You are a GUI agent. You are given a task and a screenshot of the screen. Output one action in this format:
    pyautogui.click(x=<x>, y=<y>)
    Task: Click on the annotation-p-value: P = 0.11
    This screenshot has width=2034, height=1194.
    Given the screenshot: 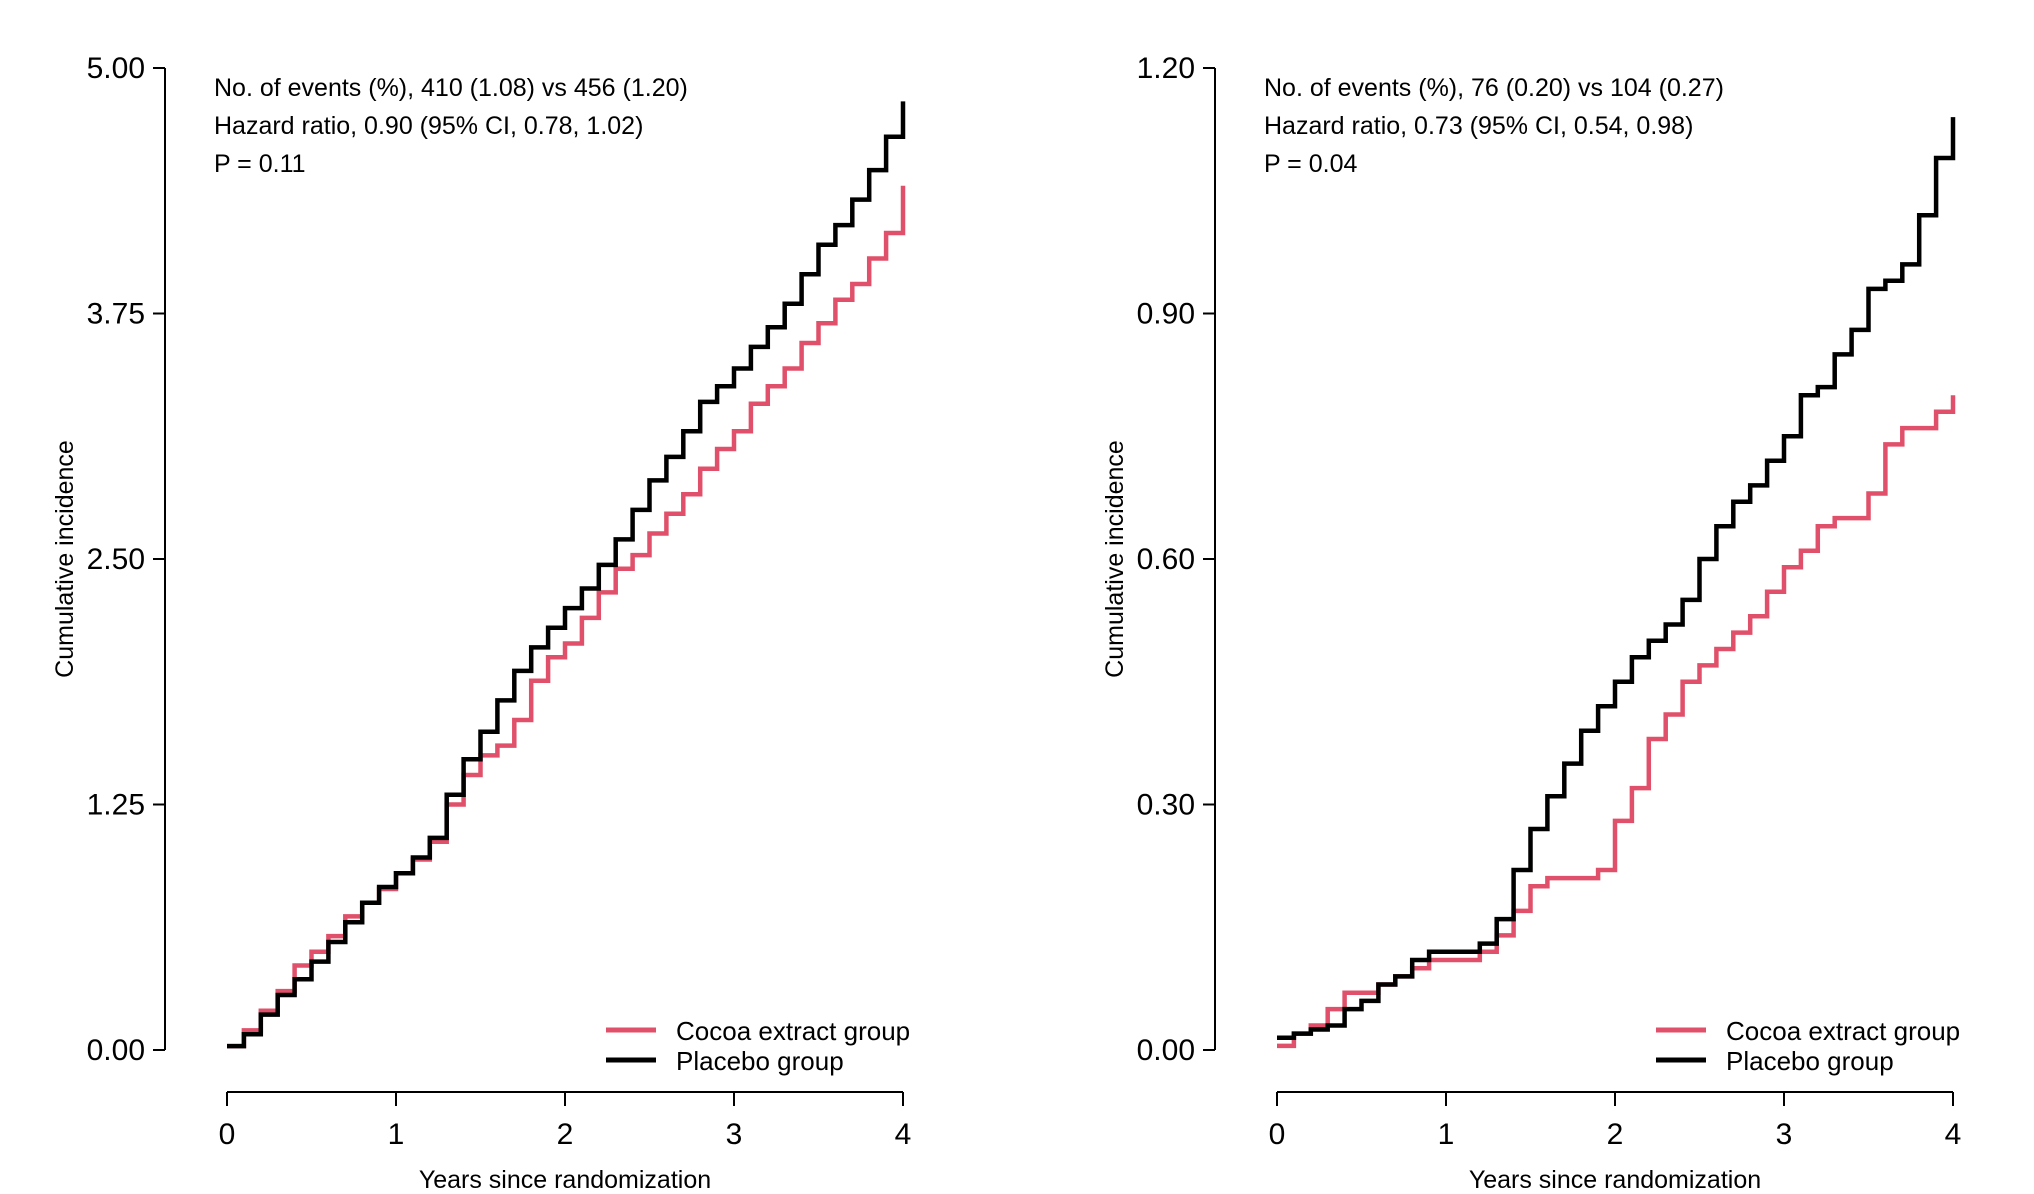 What is the action you would take?
    pyautogui.click(x=260, y=164)
    